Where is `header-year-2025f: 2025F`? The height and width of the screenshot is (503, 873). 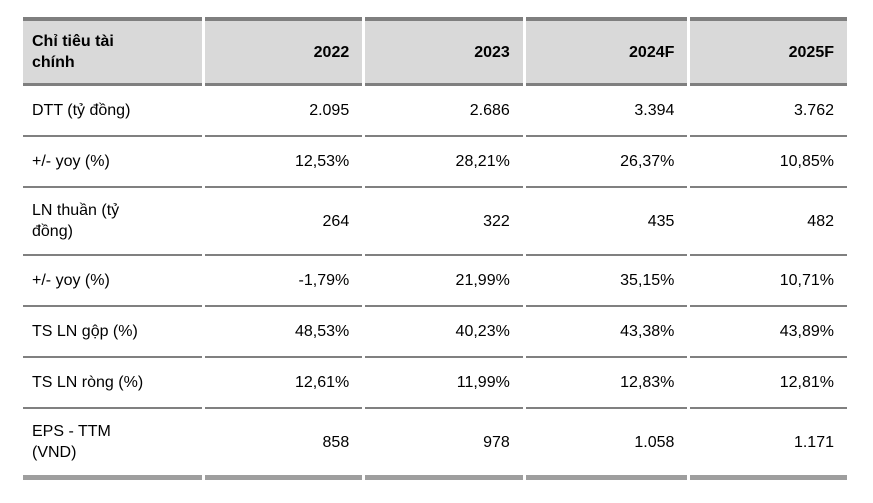
header-year-2025f: 2025F is located at coordinates (768, 51).